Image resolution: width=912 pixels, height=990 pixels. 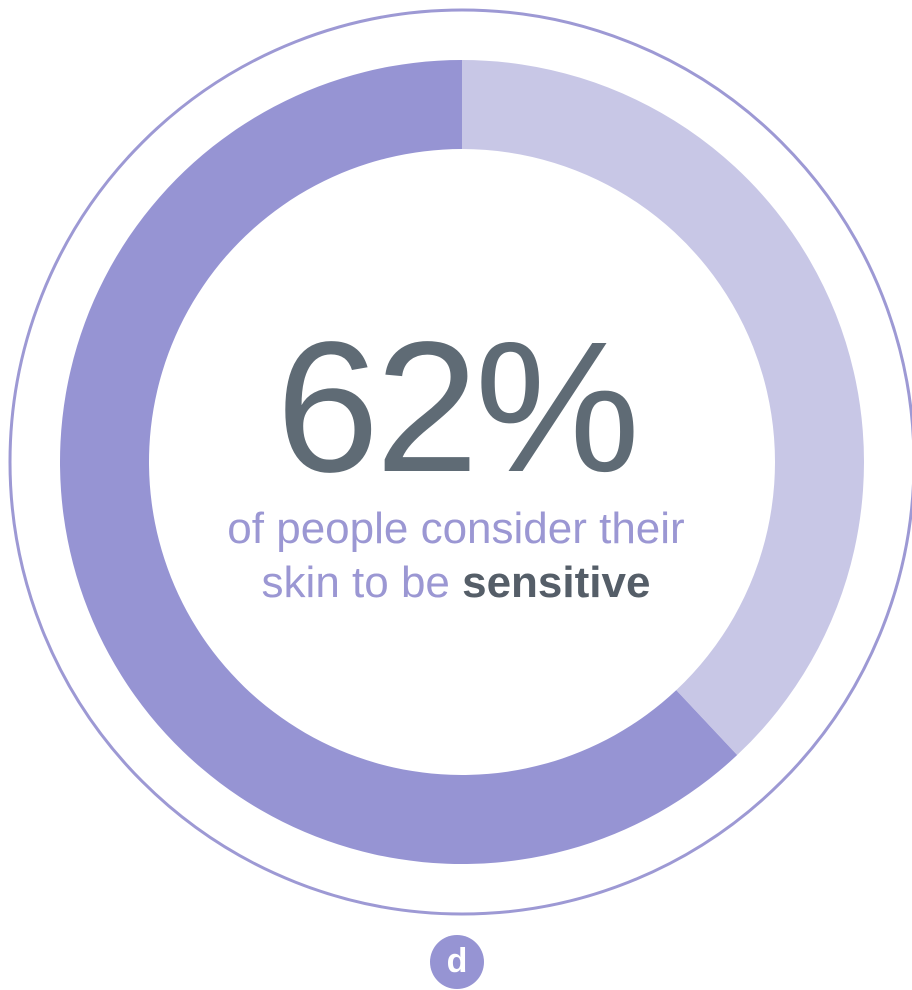 I want to click on caption-line-2-prefix: skin to be, so click(x=362, y=582).